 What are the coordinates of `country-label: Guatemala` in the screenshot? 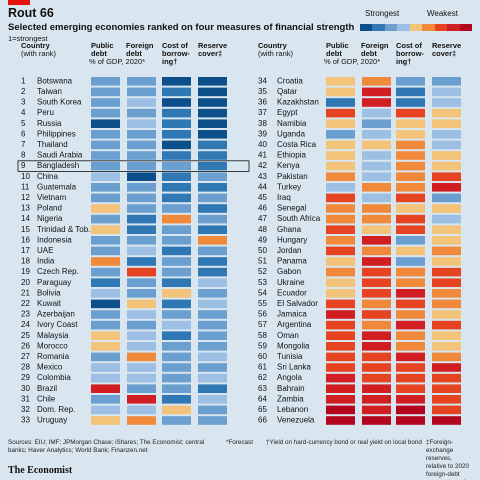 It's located at (57, 186).